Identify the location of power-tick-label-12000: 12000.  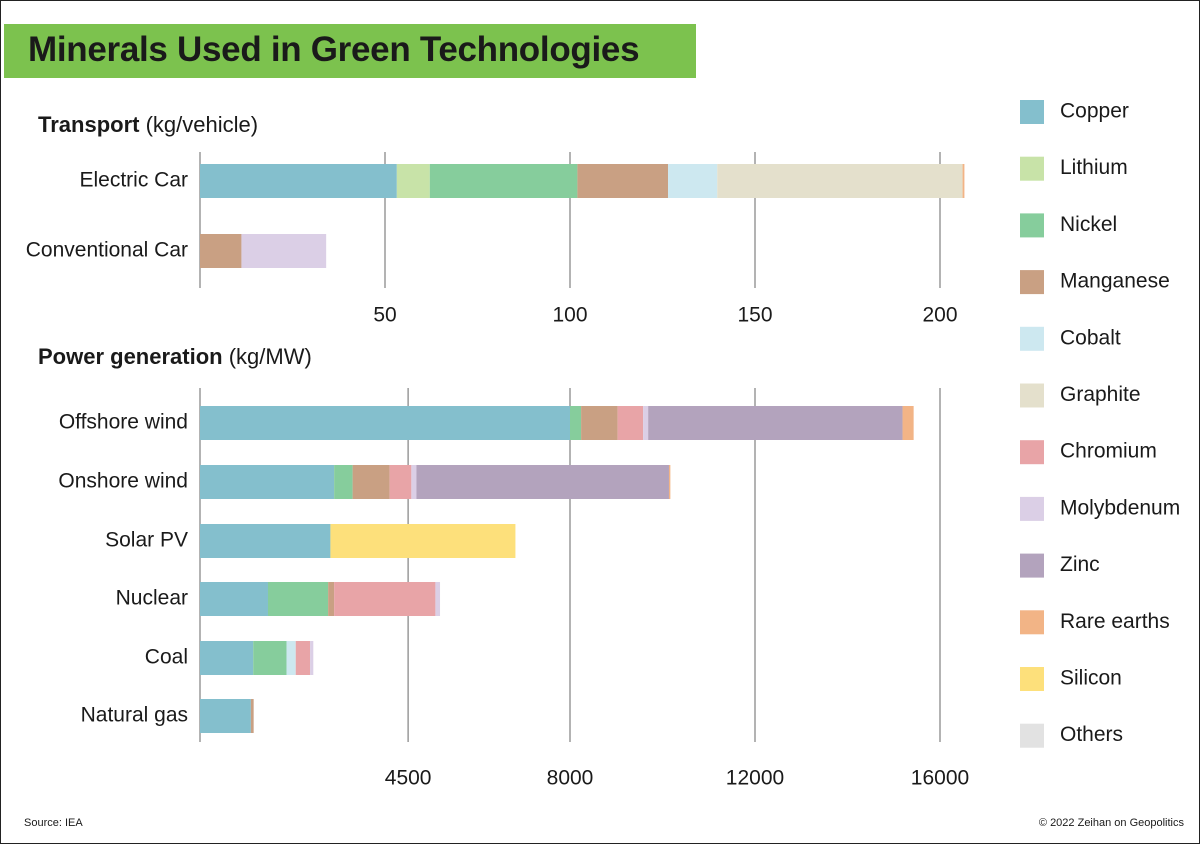
(755, 778).